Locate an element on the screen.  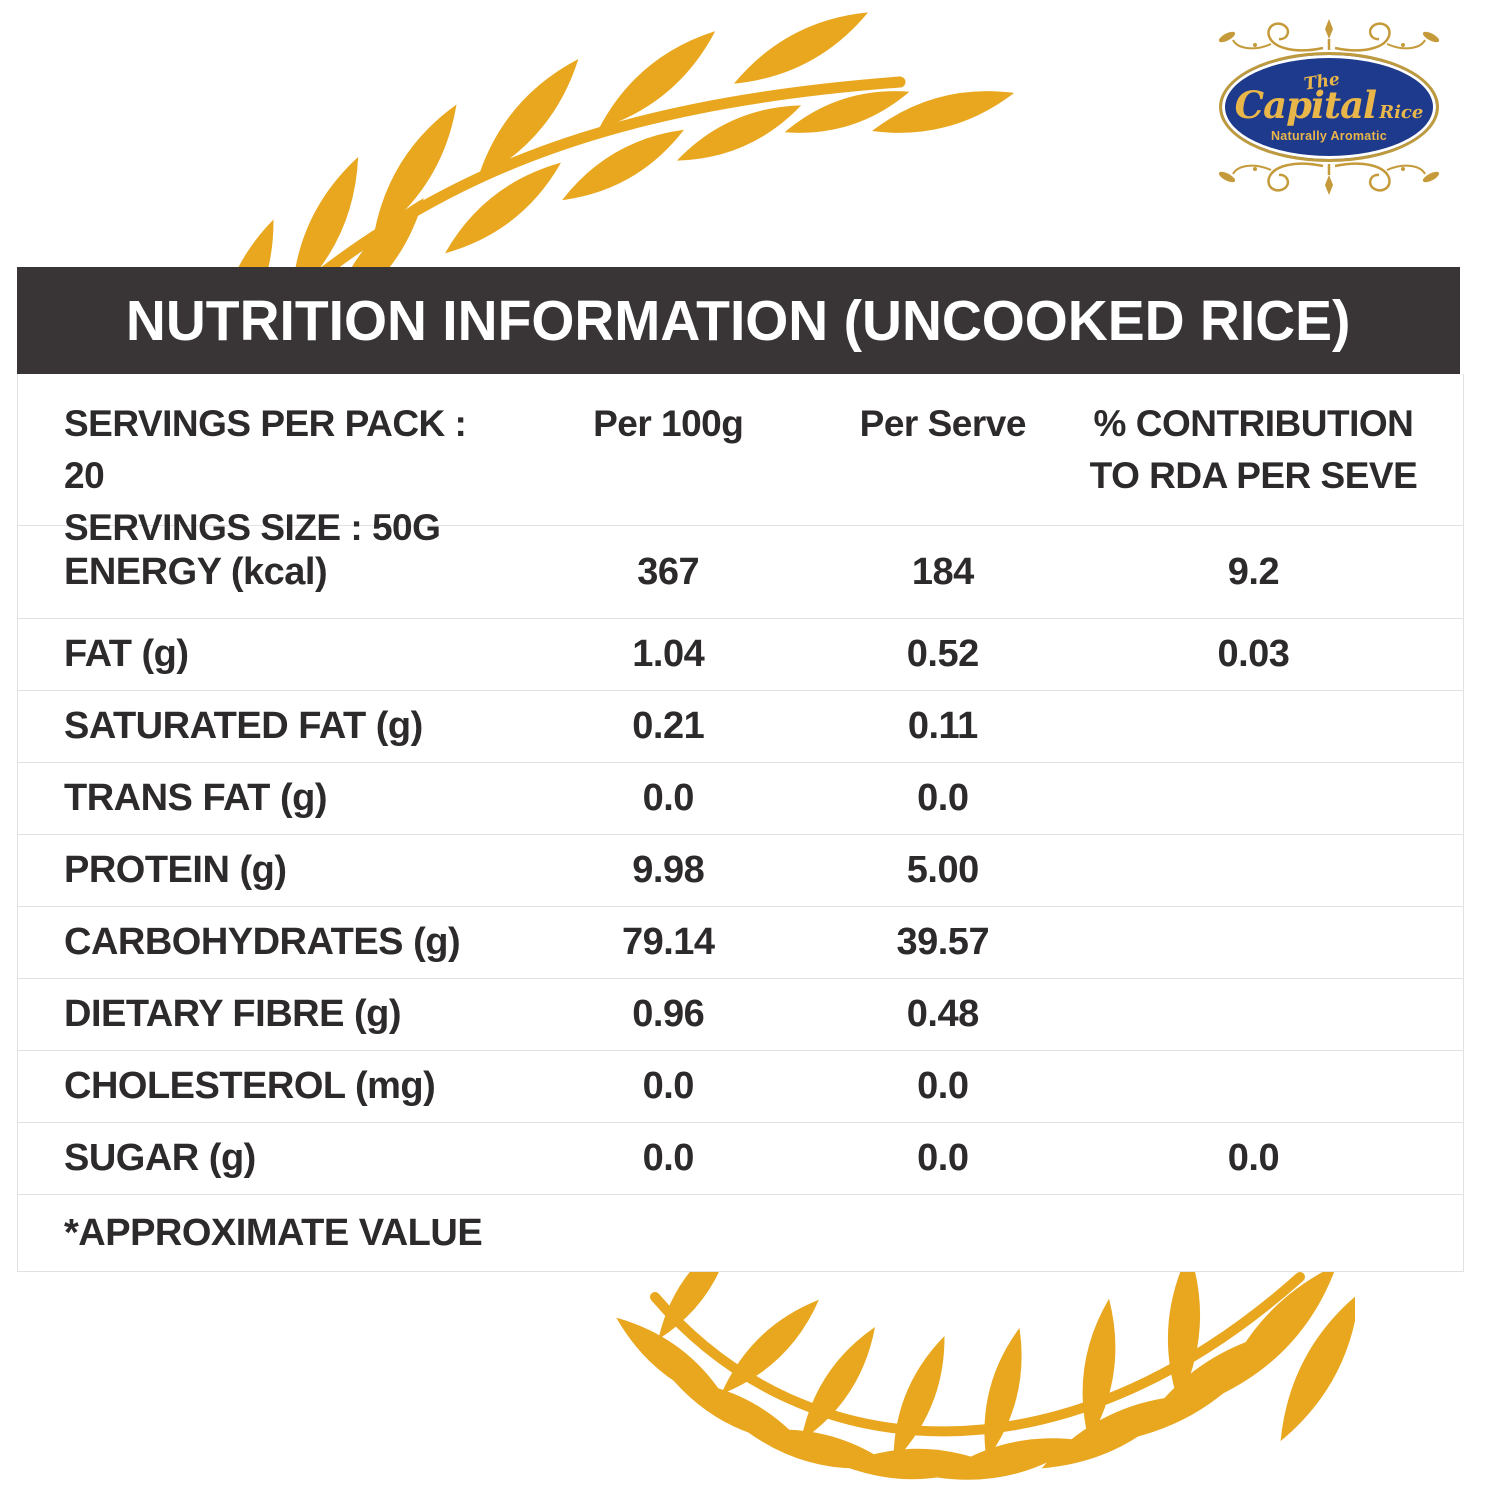
value-per-serve: 184 is located at coordinates (942, 571).